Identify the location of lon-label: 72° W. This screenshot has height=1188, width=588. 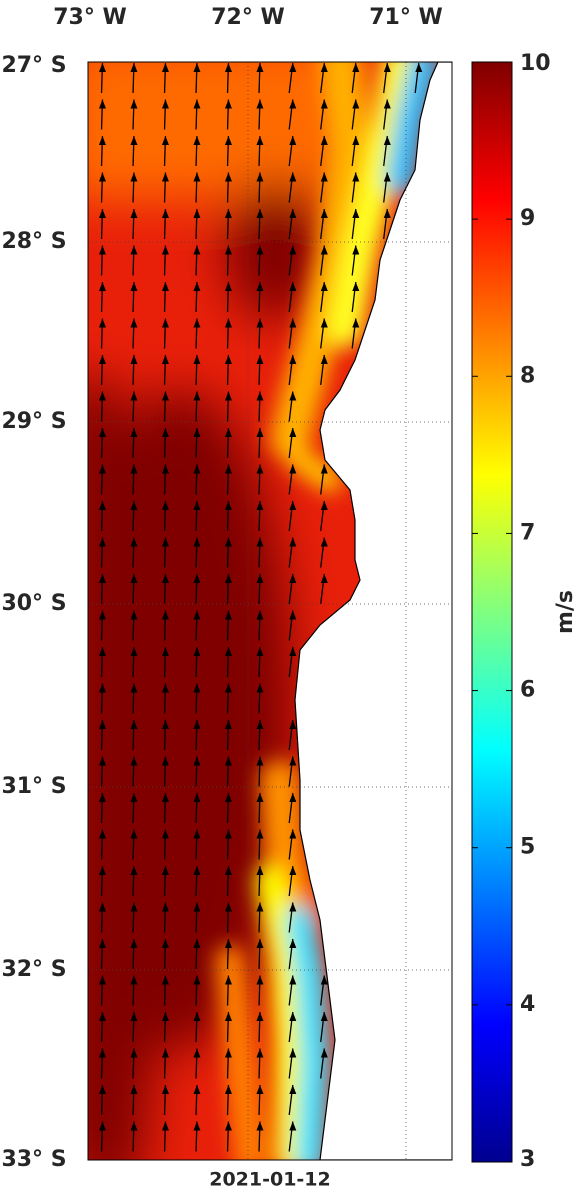
(248, 17).